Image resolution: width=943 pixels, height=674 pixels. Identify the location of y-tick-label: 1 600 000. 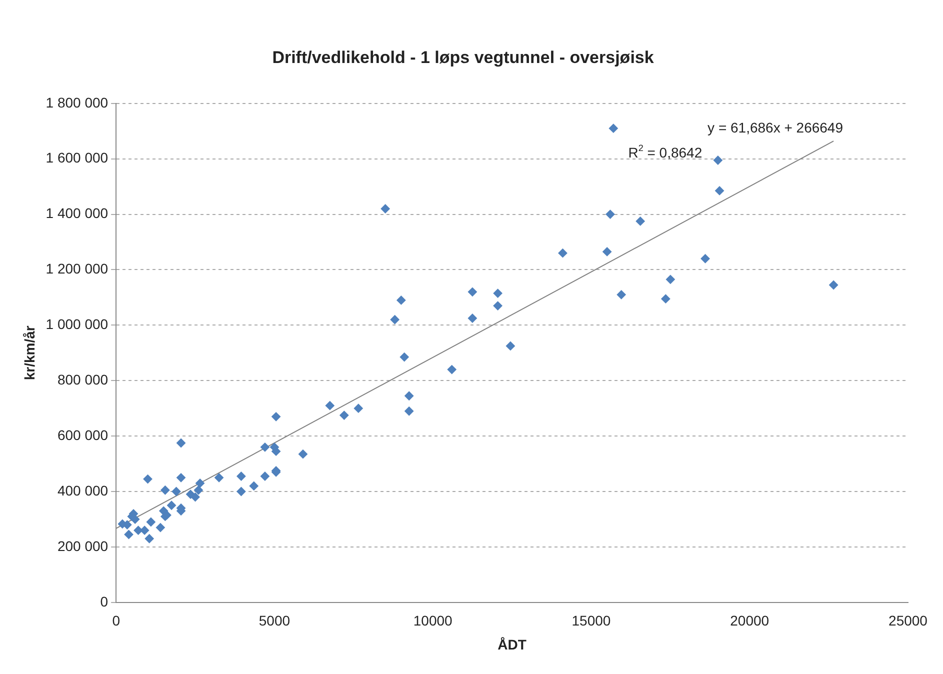
(77, 158).